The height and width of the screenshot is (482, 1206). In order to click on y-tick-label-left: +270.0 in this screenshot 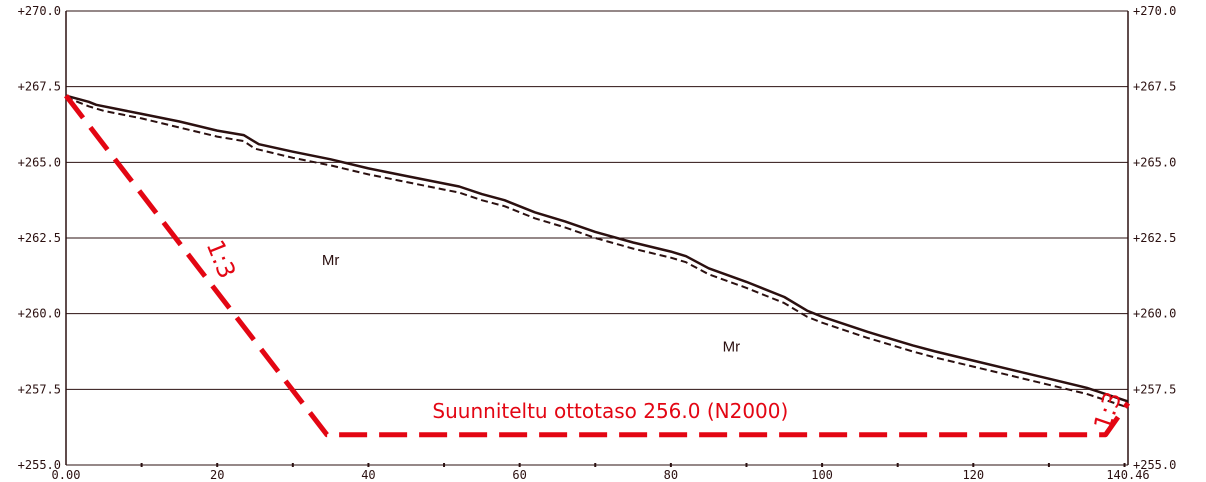, I will do `click(39, 11)`.